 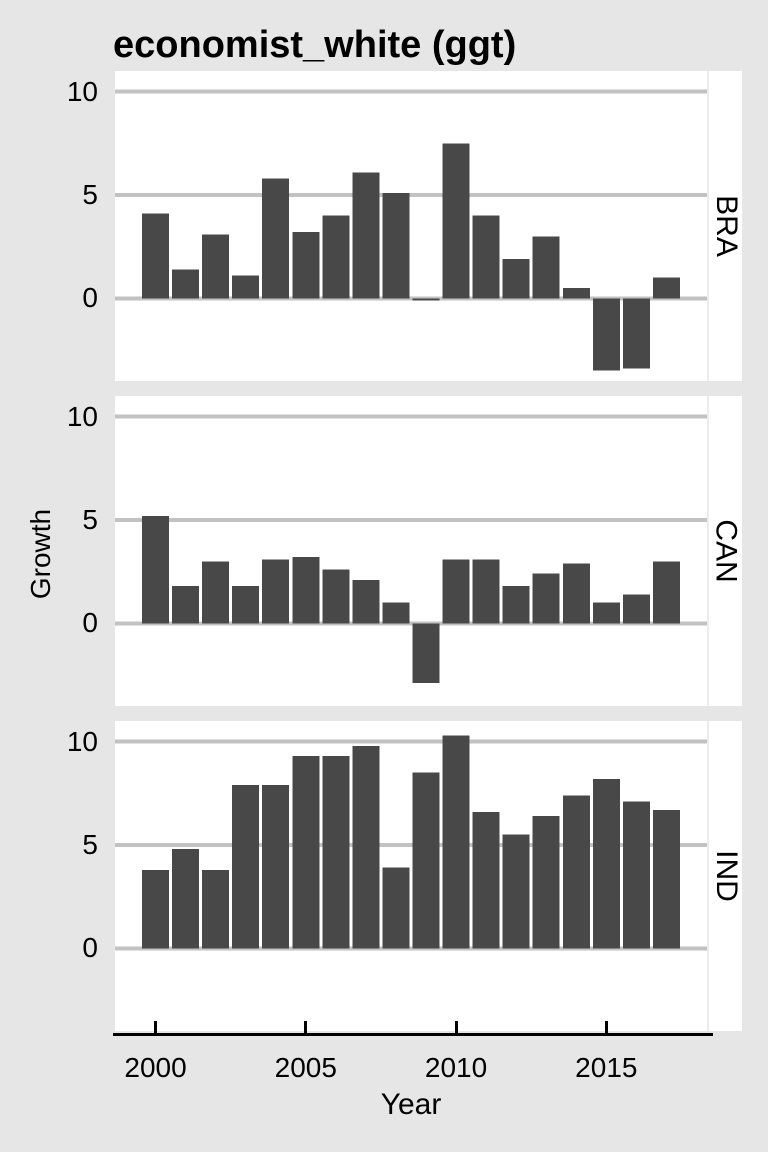 What do you see at coordinates (90, 623) in the screenshot?
I see `y-tick-label-can-0: 0` at bounding box center [90, 623].